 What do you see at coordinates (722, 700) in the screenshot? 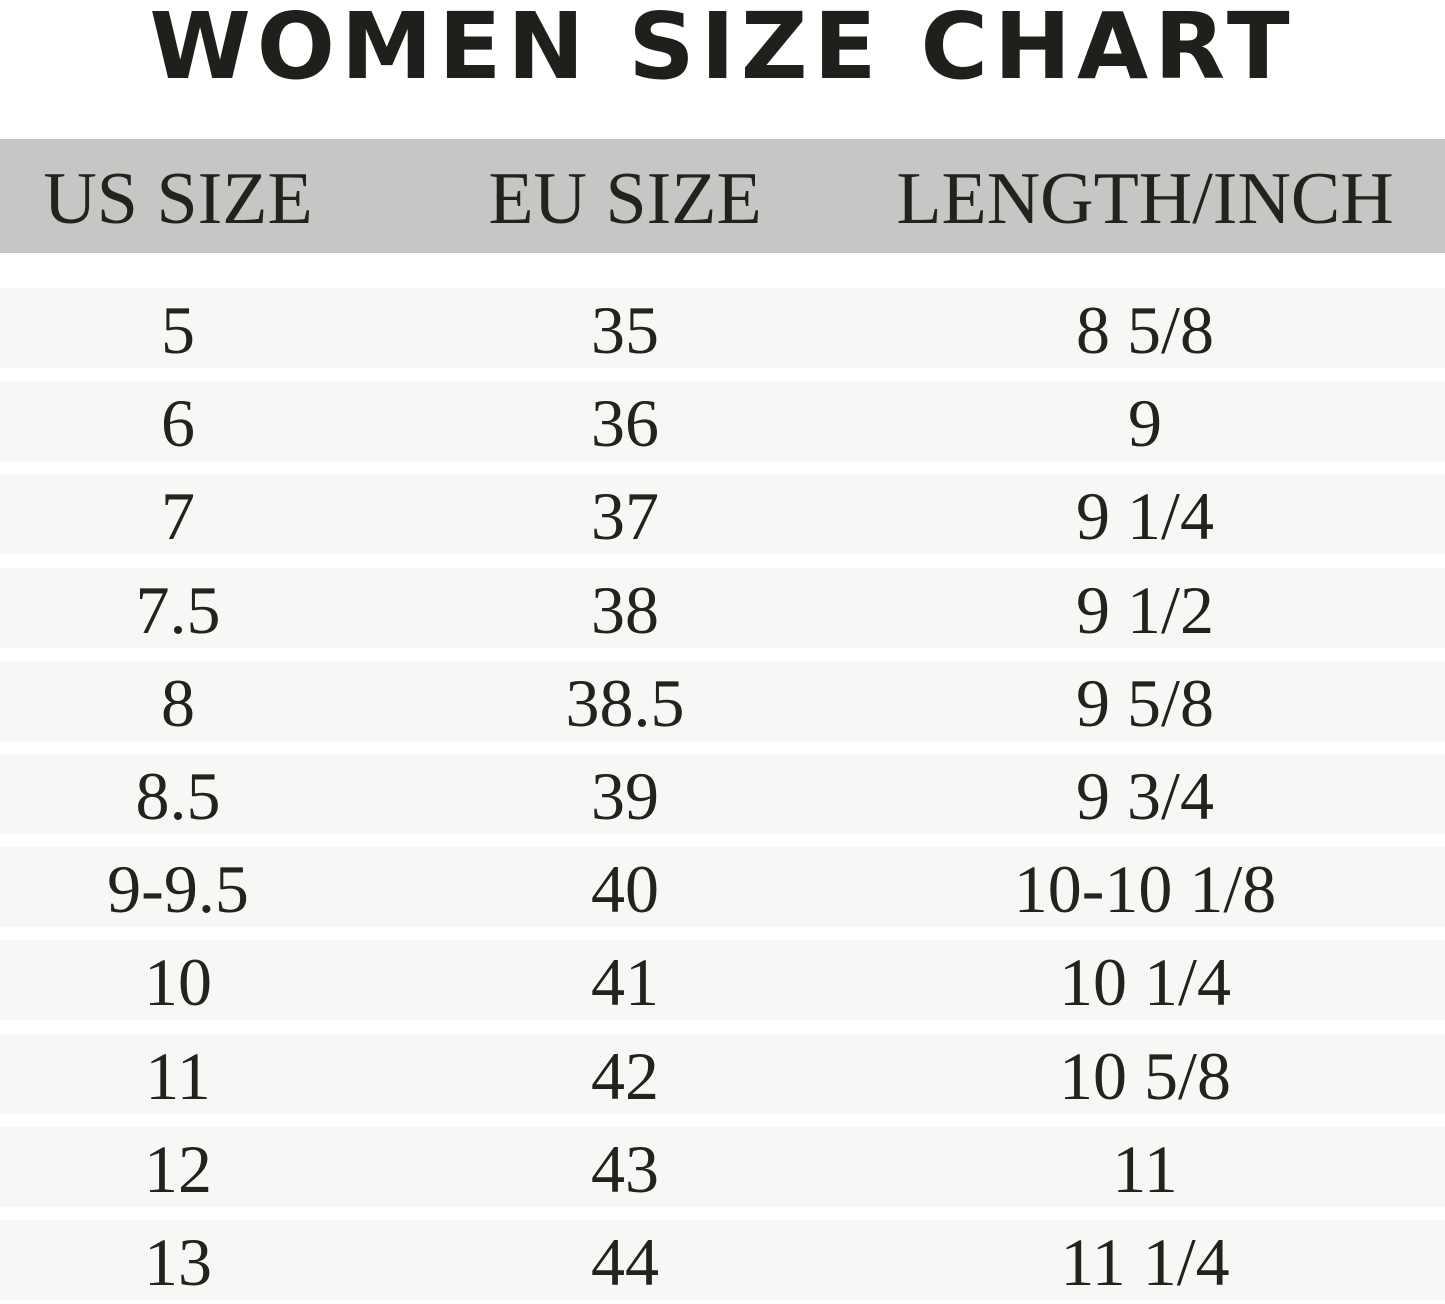
I see `table-row: 8 38.5 9 5/8` at bounding box center [722, 700].